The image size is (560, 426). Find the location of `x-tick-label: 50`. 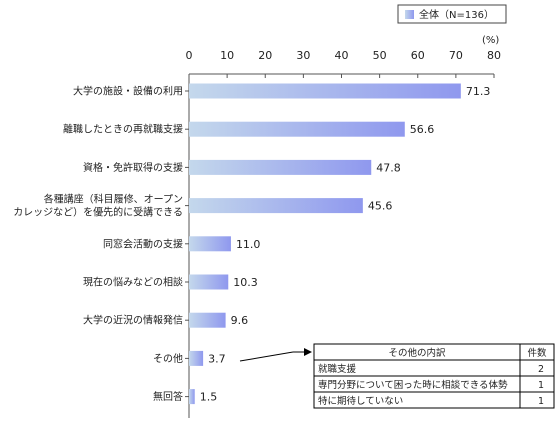

x-tick-label: 50 is located at coordinates (380, 55).